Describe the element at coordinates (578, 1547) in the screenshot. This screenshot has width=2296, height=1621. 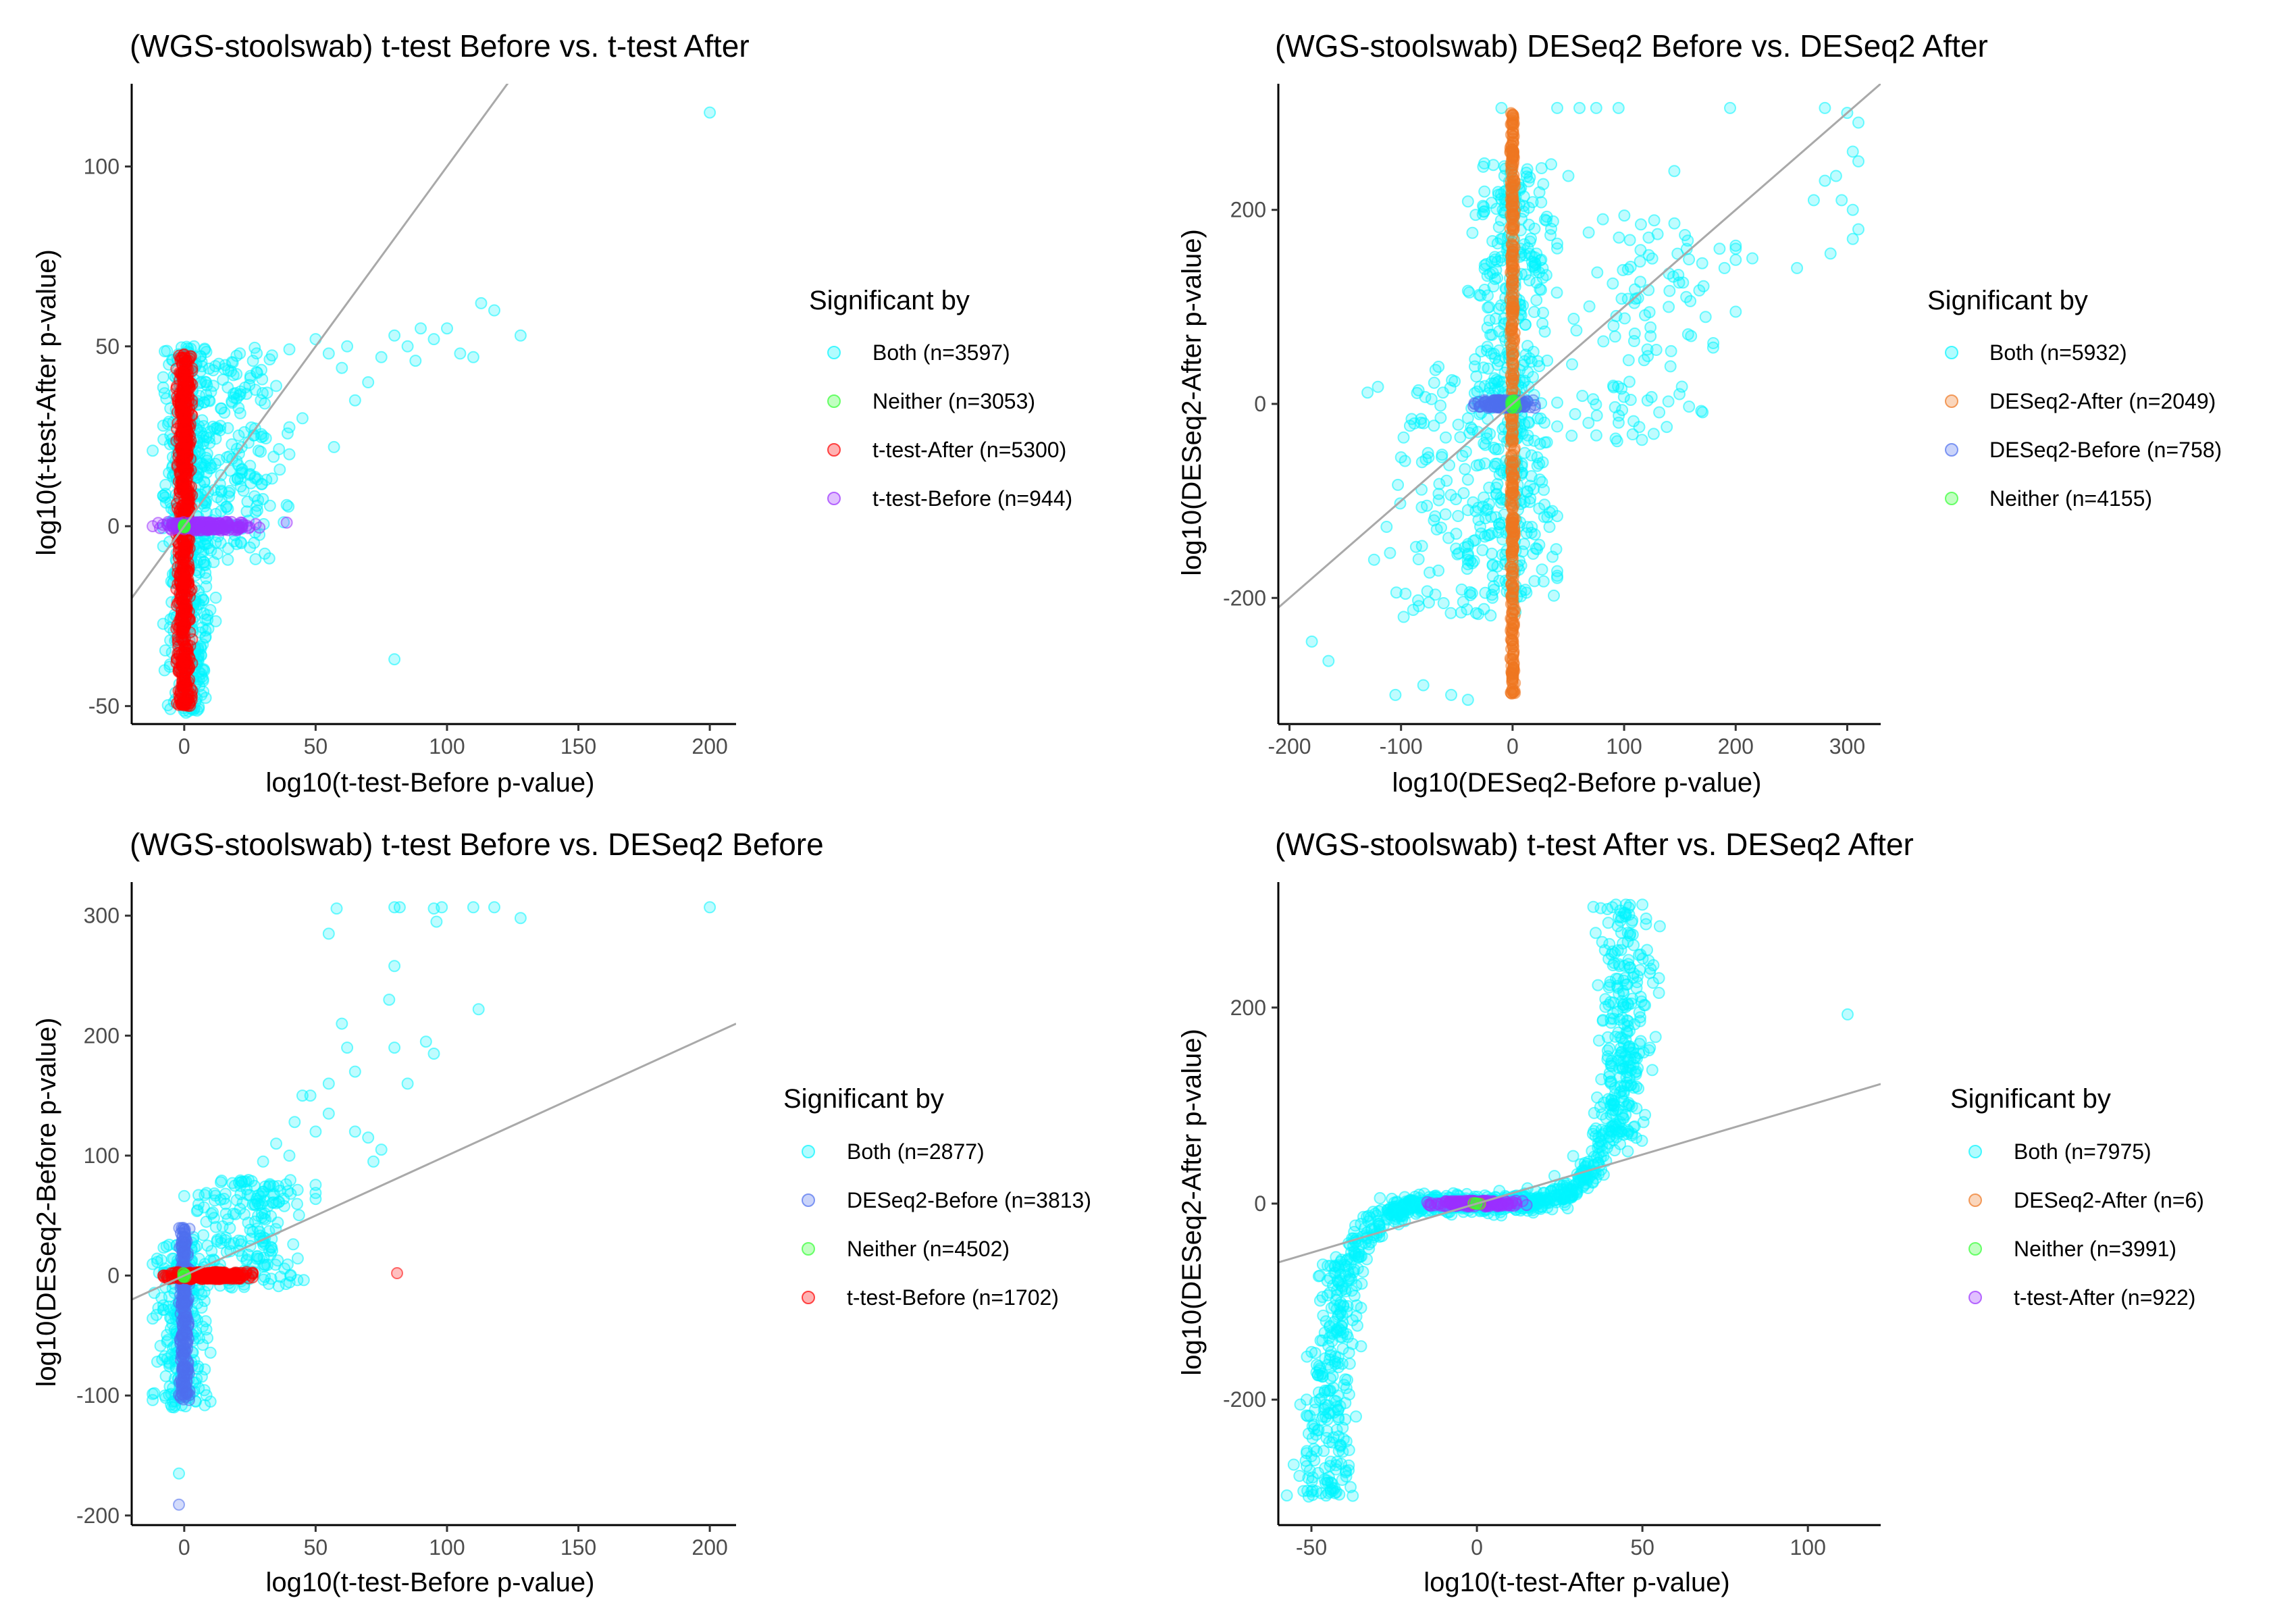
I see `x-tick-label: 150` at that location.